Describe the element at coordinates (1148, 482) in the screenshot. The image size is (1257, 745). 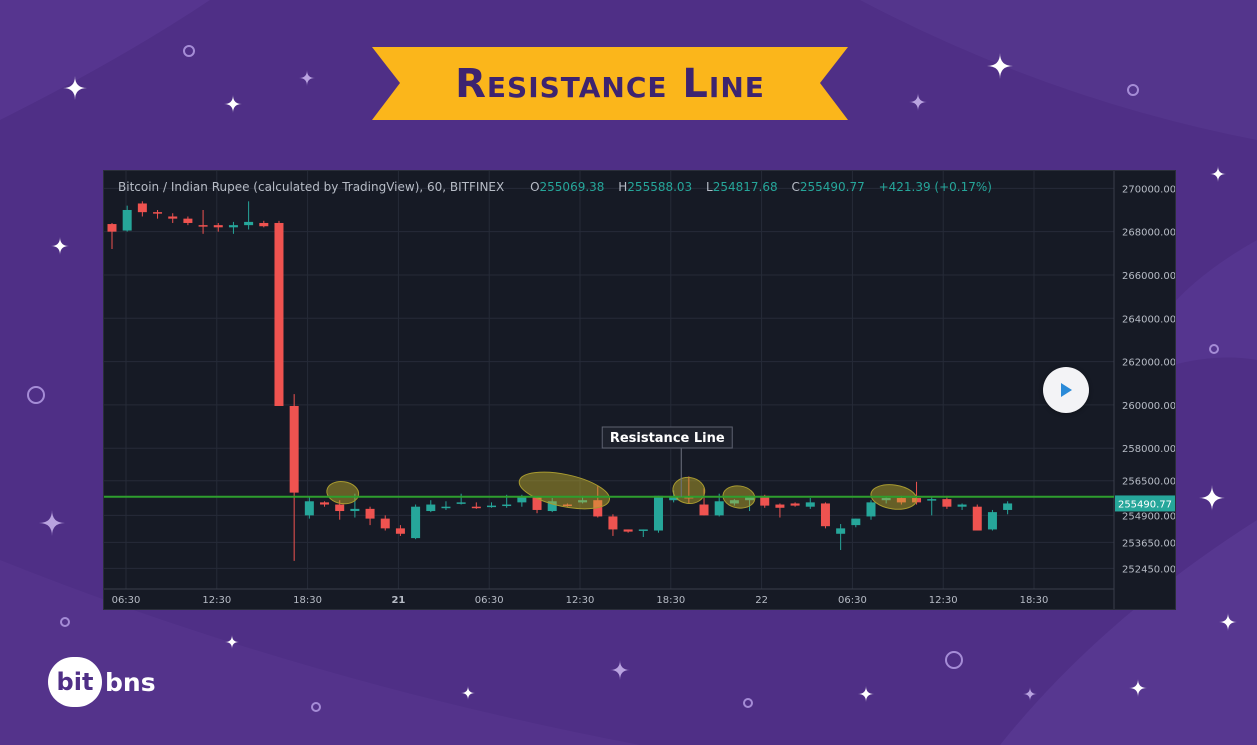
I see `y-tick-label: 256500.00` at that location.